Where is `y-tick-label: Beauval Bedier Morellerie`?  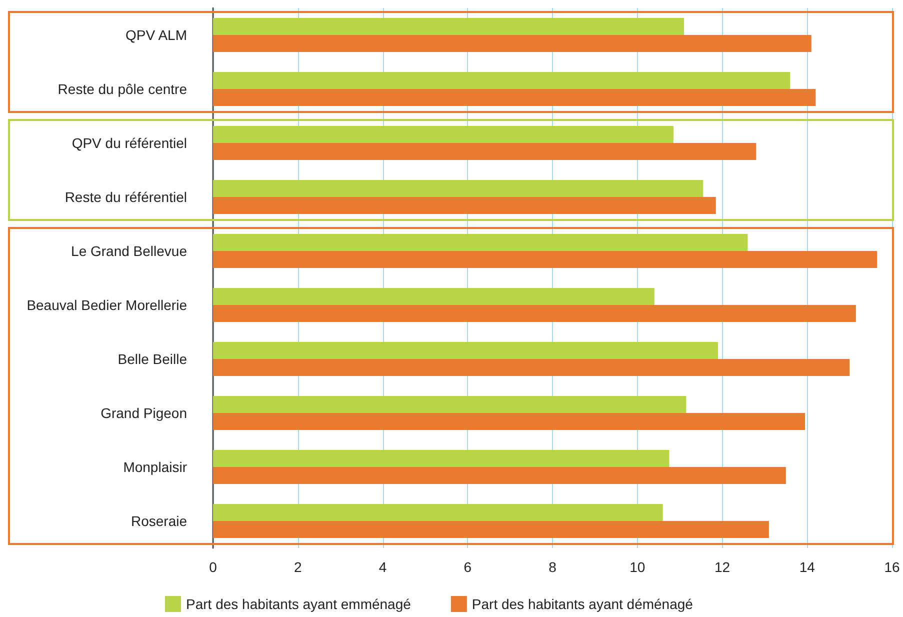 y-tick-label: Beauval Bedier Morellerie is located at coordinates (107, 305).